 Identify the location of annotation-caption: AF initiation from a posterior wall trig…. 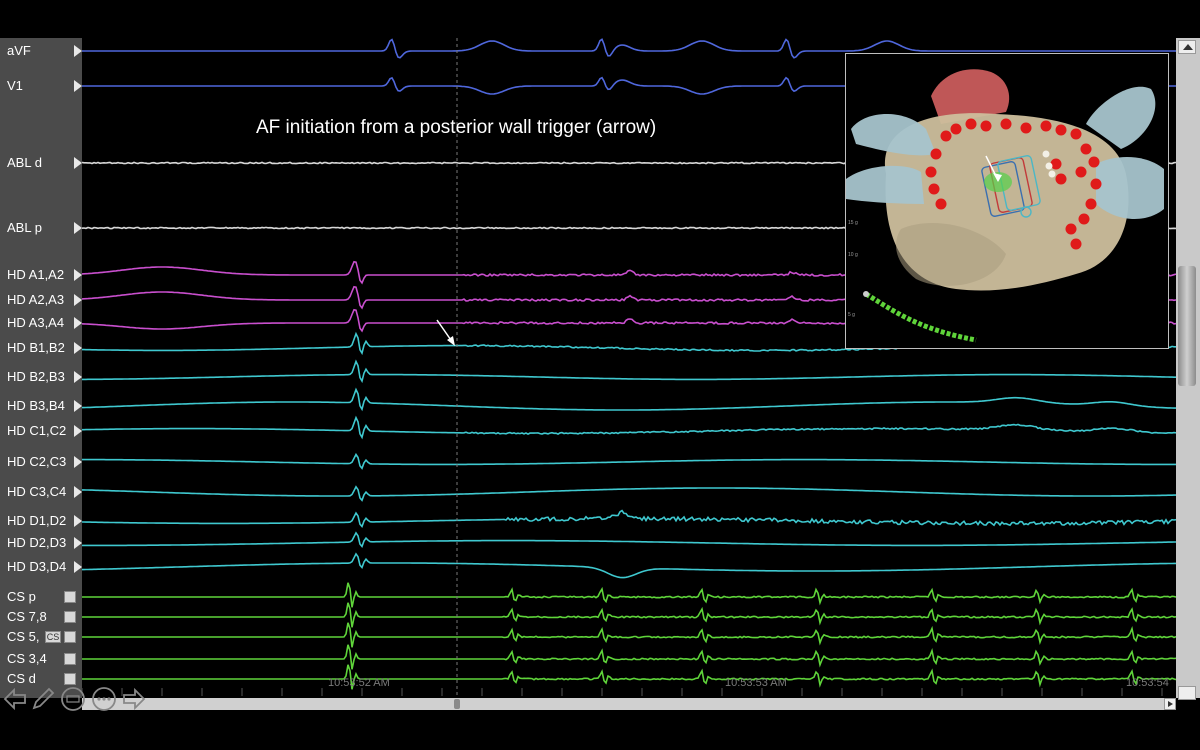
(456, 127).